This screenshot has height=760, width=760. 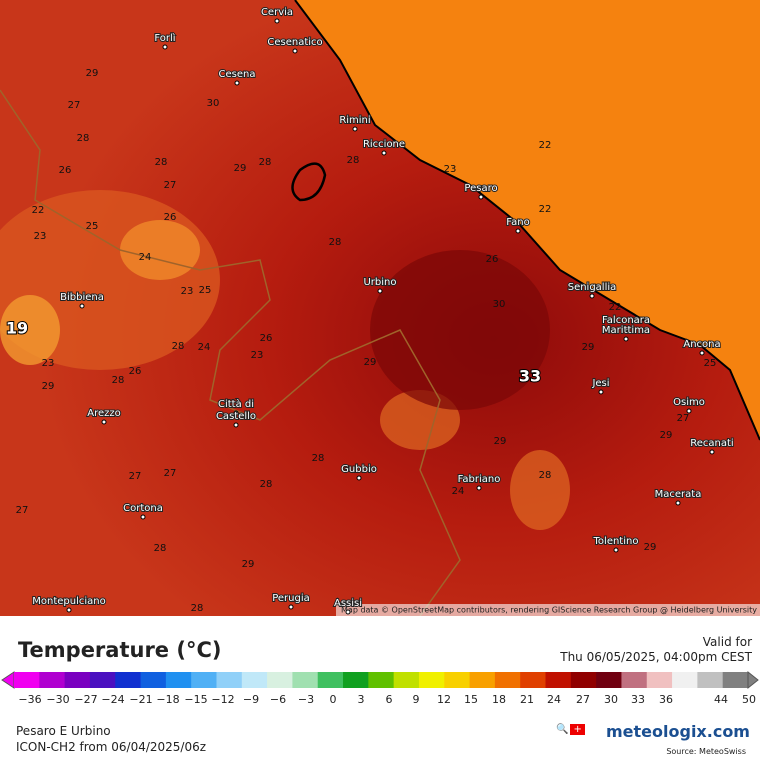 I want to click on city-label: Pesaro, so click(x=480, y=188).